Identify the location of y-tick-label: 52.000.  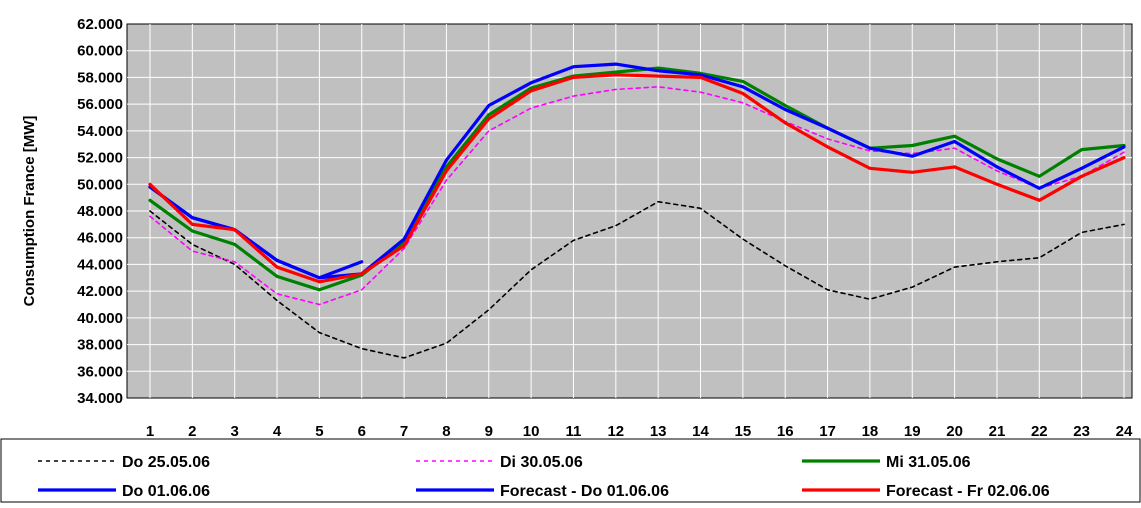
(100, 158).